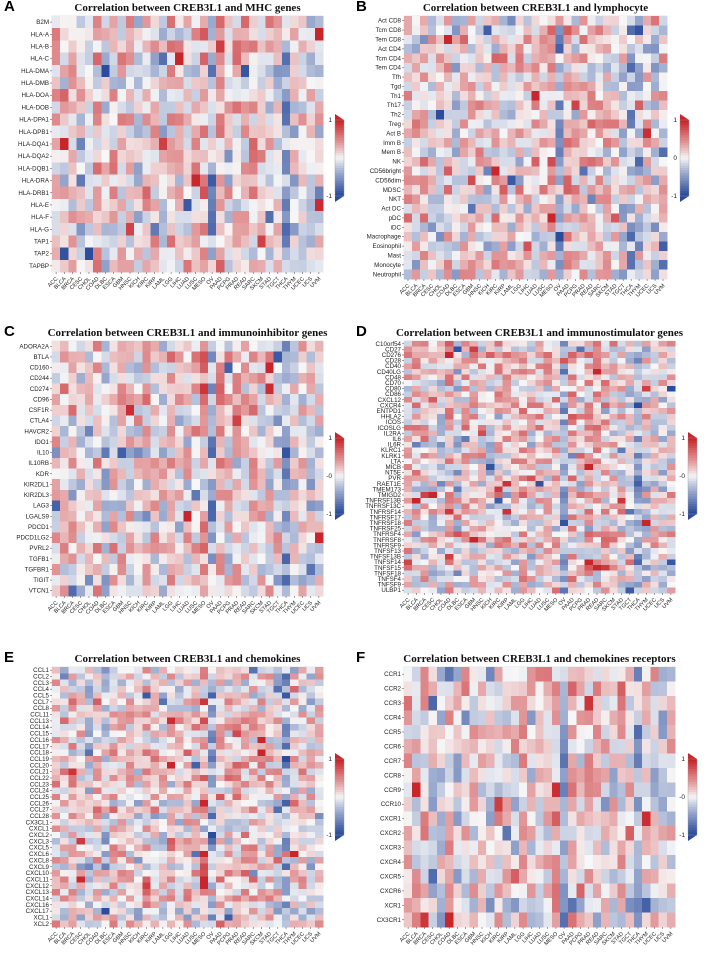  I want to click on col-label: OV, so click(211, 605).